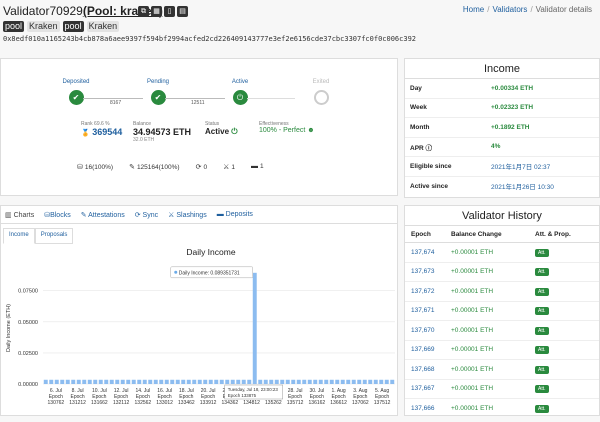  I want to click on slashing-count: ⚔ 1, so click(229, 167).